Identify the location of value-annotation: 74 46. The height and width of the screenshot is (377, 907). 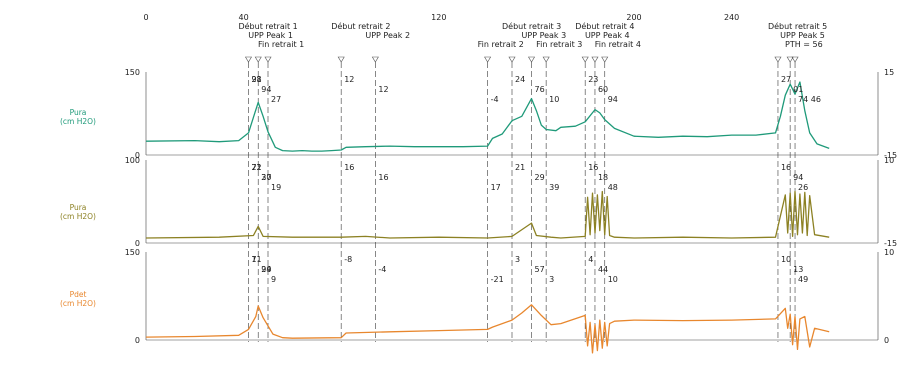
(809, 99).